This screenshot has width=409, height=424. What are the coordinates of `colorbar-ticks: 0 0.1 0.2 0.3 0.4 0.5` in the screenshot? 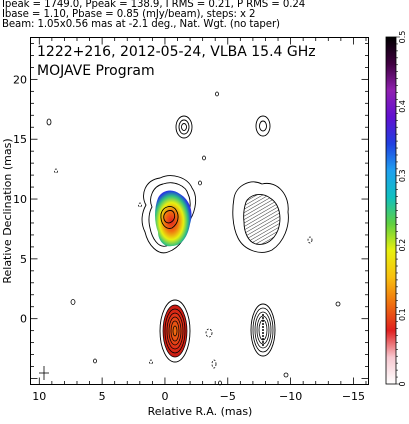 It's located at (401, 209).